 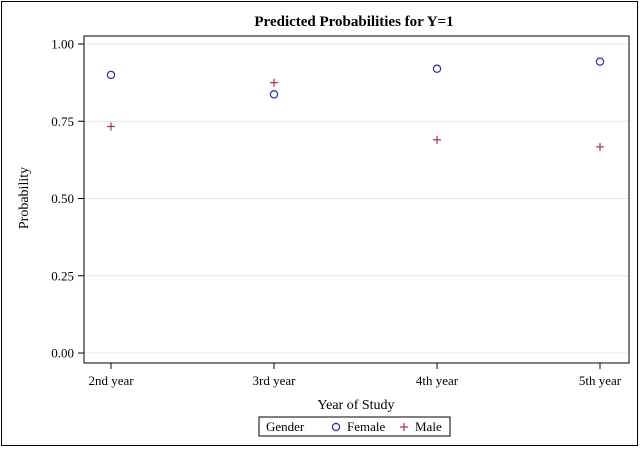 I want to click on y-axis: 0.00 0.25 0.50 0.75 1.00, so click(x=67, y=199).